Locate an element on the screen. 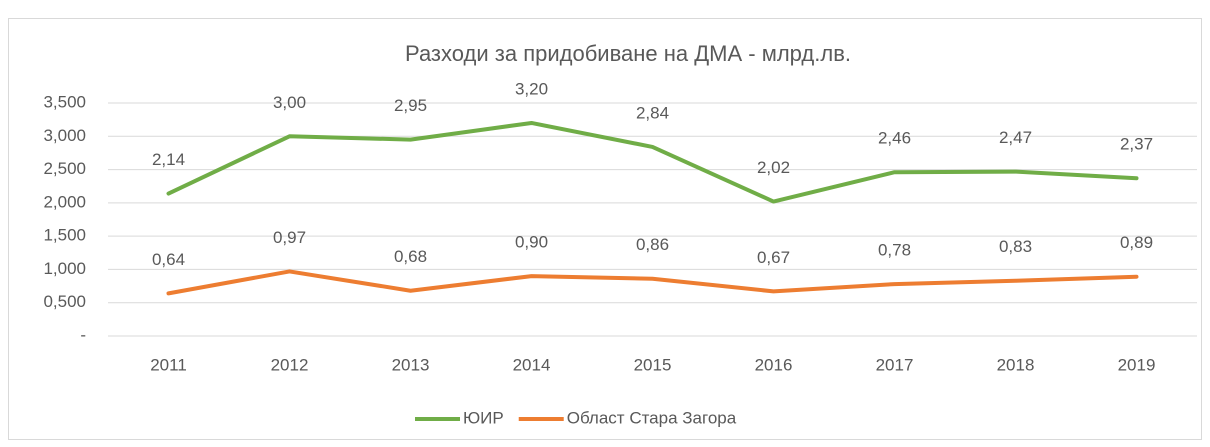  data-label: 2,14 is located at coordinates (168, 159).